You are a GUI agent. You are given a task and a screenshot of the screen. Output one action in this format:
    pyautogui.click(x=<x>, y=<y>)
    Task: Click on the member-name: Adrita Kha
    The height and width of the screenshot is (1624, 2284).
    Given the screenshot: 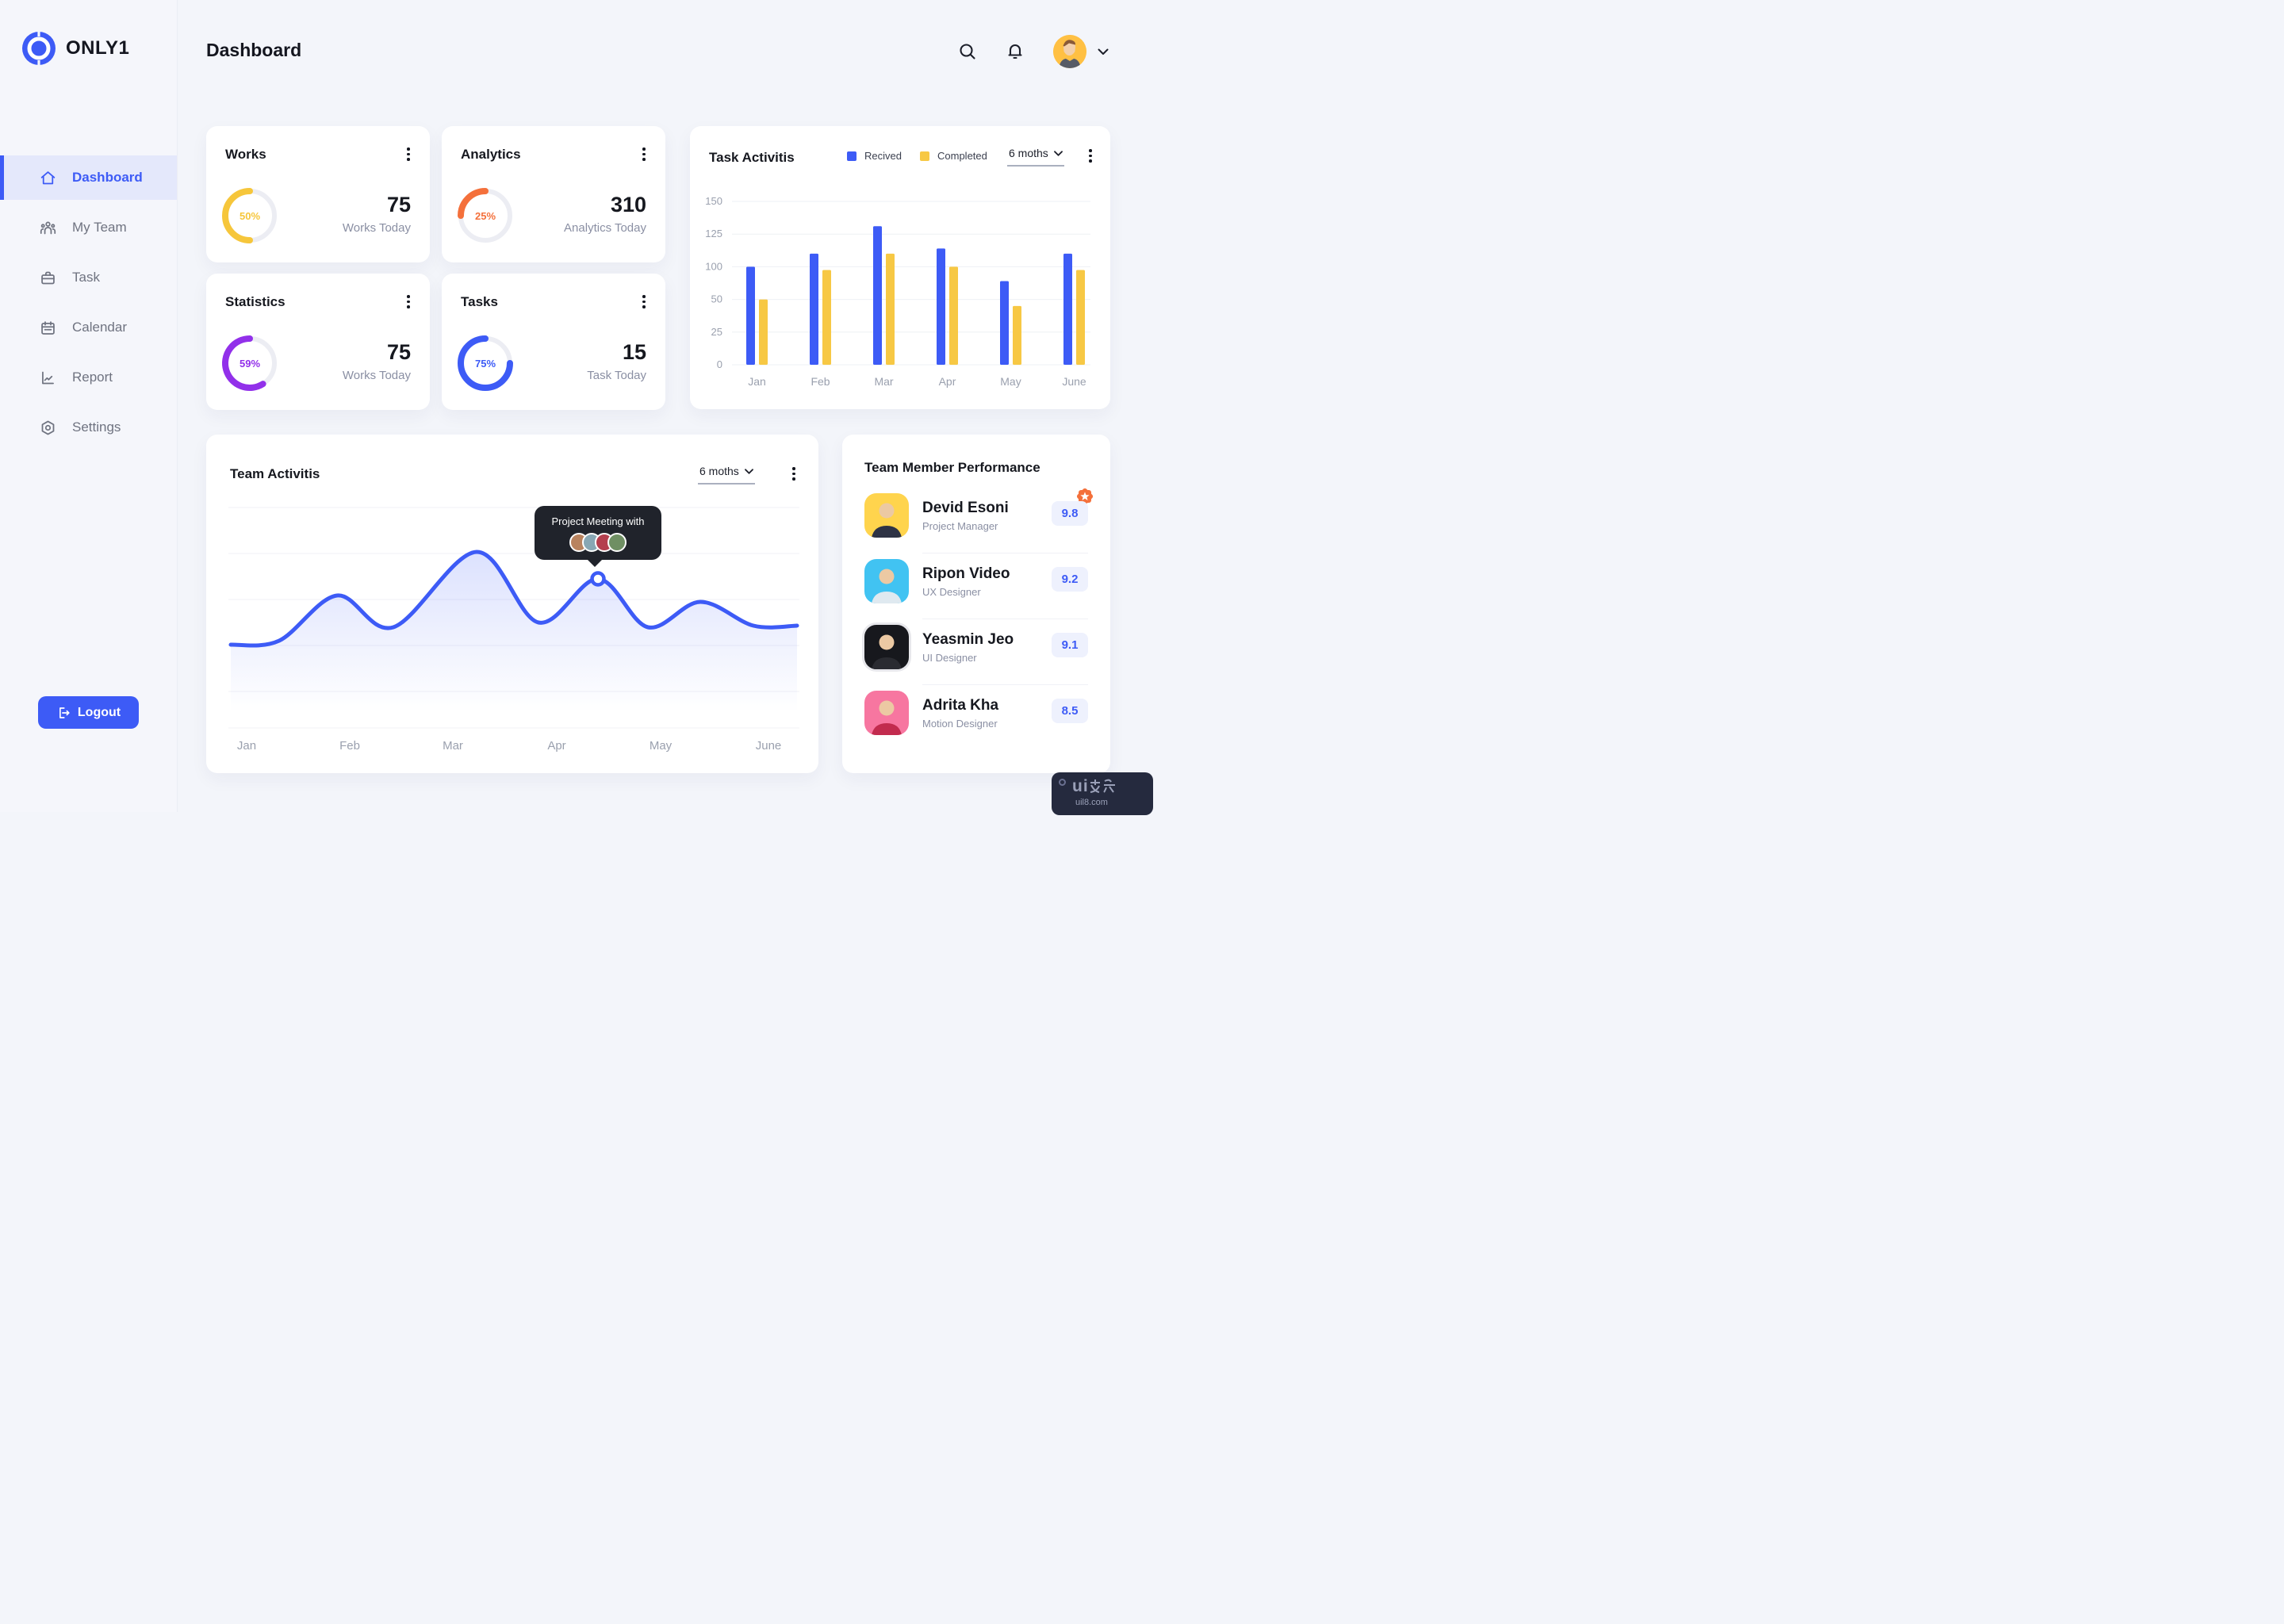 What is the action you would take?
    pyautogui.click(x=960, y=705)
    